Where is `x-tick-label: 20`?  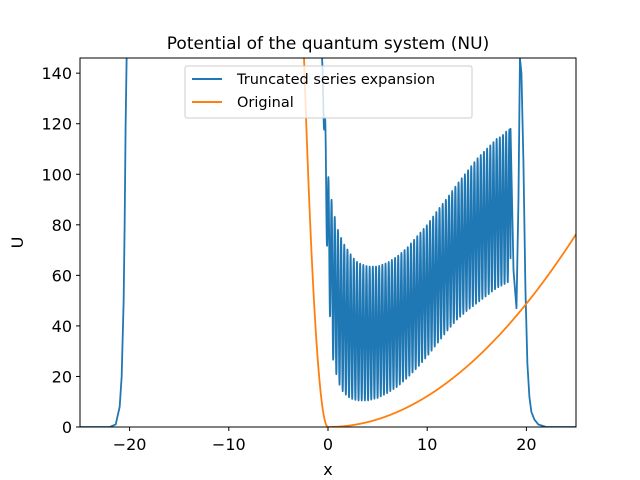 x-tick-label: 20 is located at coordinates (526, 444).